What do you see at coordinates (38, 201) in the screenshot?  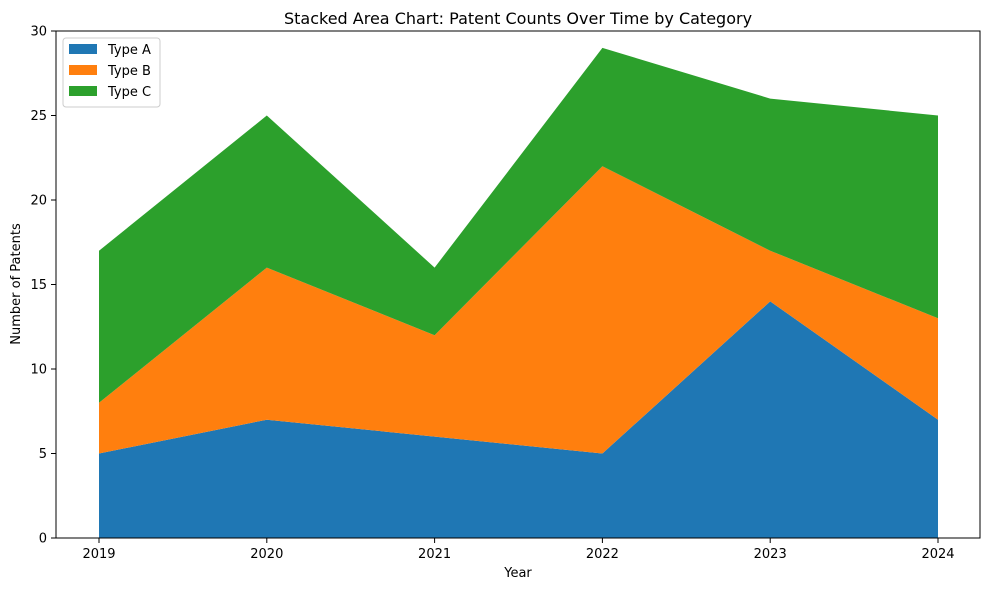 I see `y-tick-label: 20` at bounding box center [38, 201].